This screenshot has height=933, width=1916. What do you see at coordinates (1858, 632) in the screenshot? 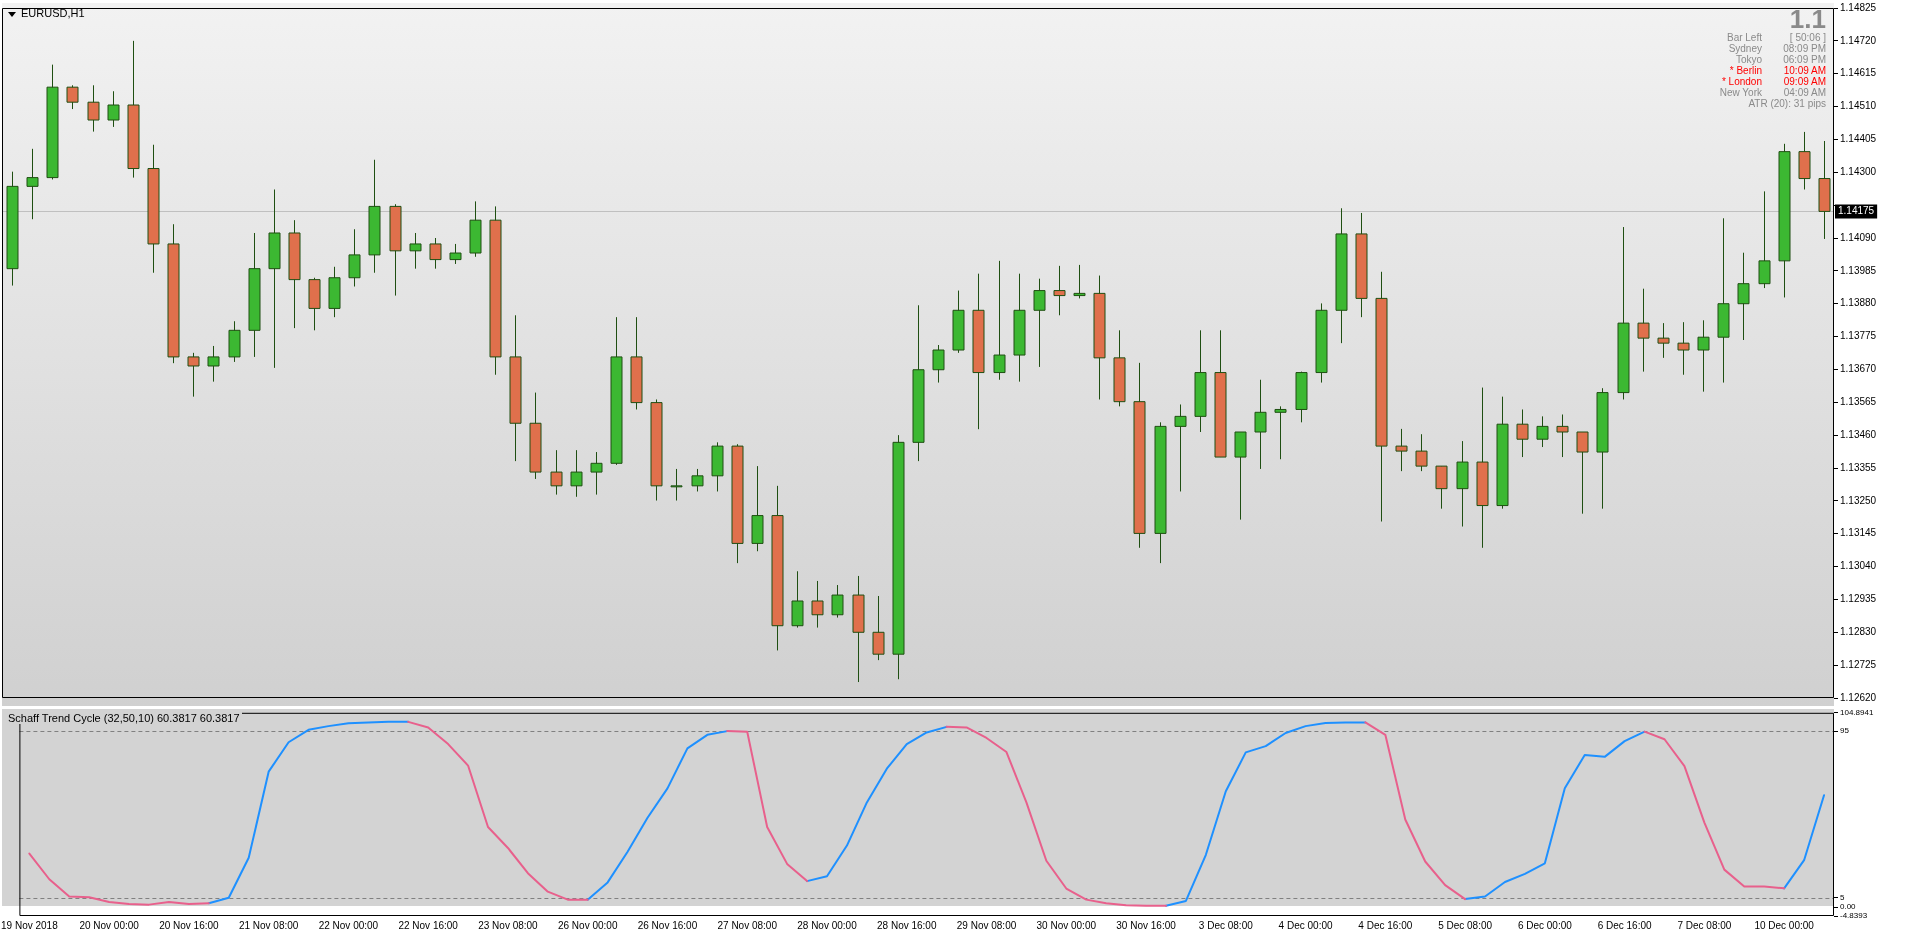
I see `y-tick-label: 1.12830` at bounding box center [1858, 632].